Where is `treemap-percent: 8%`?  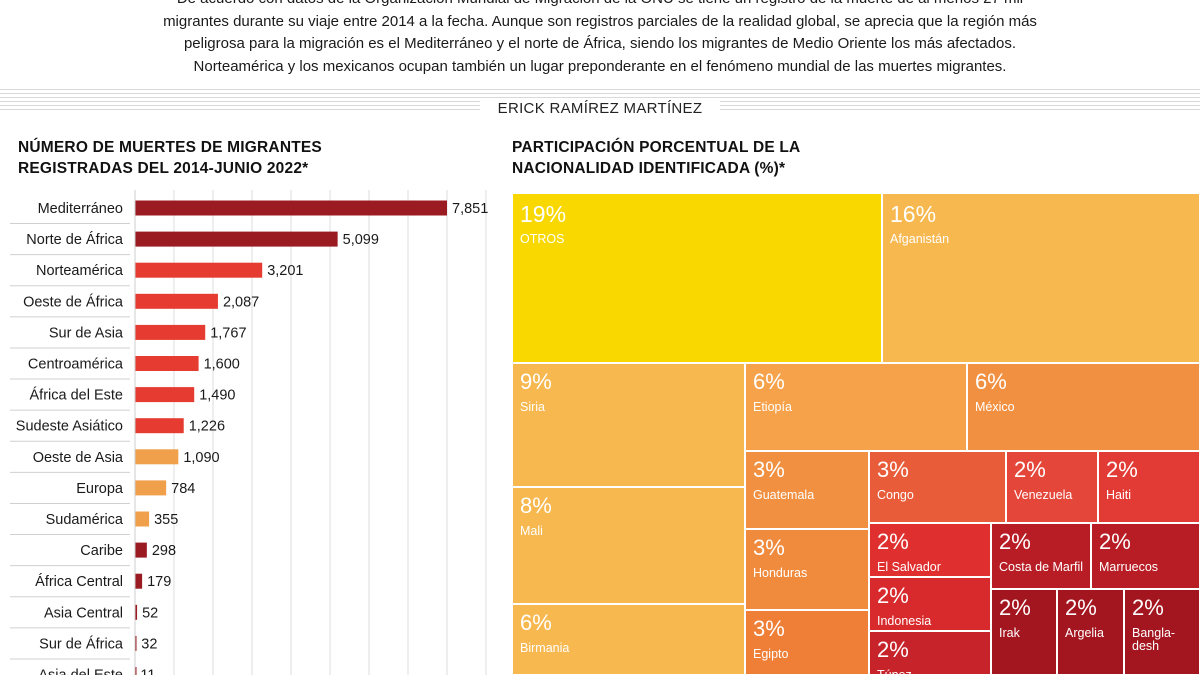
treemap-percent: 8% is located at coordinates (536, 505).